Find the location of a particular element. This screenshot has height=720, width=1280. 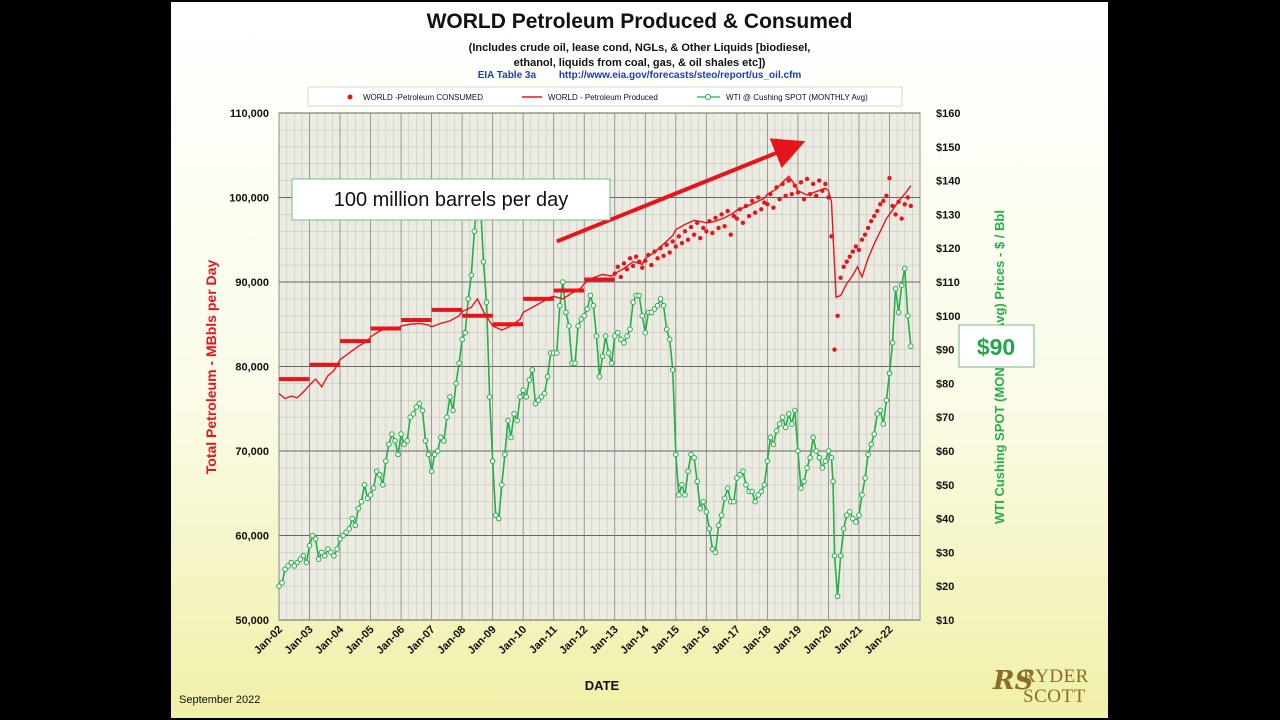

x-tick-label: Jan-10 is located at coordinates (512, 640).